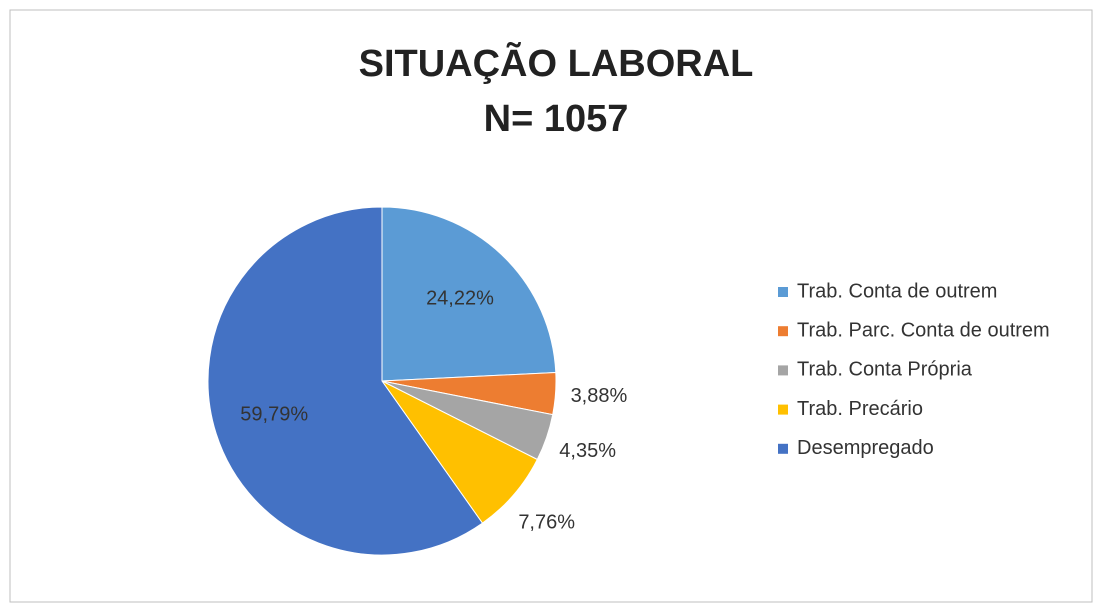 This screenshot has height=610, width=1101. Describe the element at coordinates (556, 119) in the screenshot. I see `chart-subtitle: N= 1057` at that location.